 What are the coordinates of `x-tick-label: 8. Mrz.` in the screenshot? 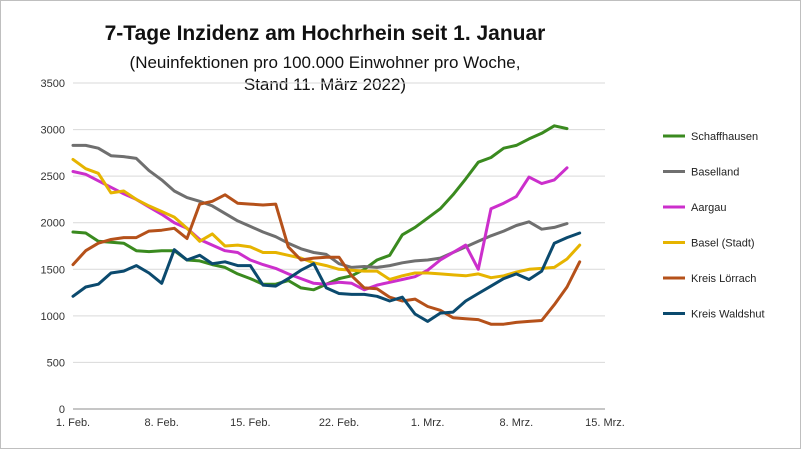 It's located at (517, 423).